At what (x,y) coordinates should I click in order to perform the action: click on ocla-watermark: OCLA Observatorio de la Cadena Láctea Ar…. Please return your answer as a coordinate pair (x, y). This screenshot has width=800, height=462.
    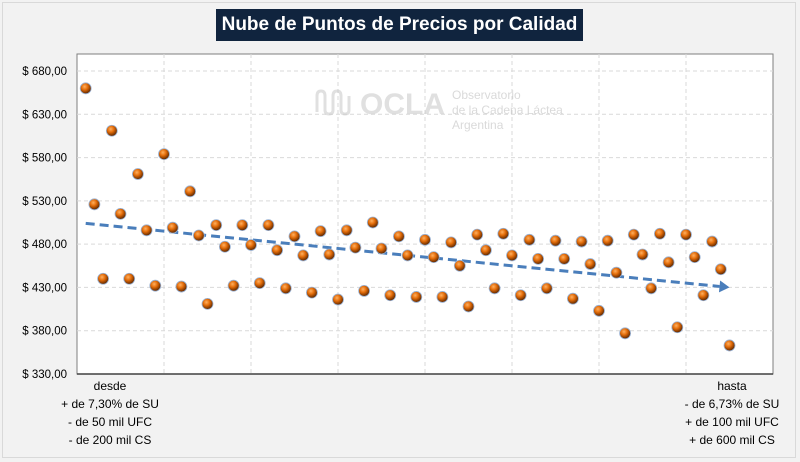
    Looking at the image, I should click on (439, 110).